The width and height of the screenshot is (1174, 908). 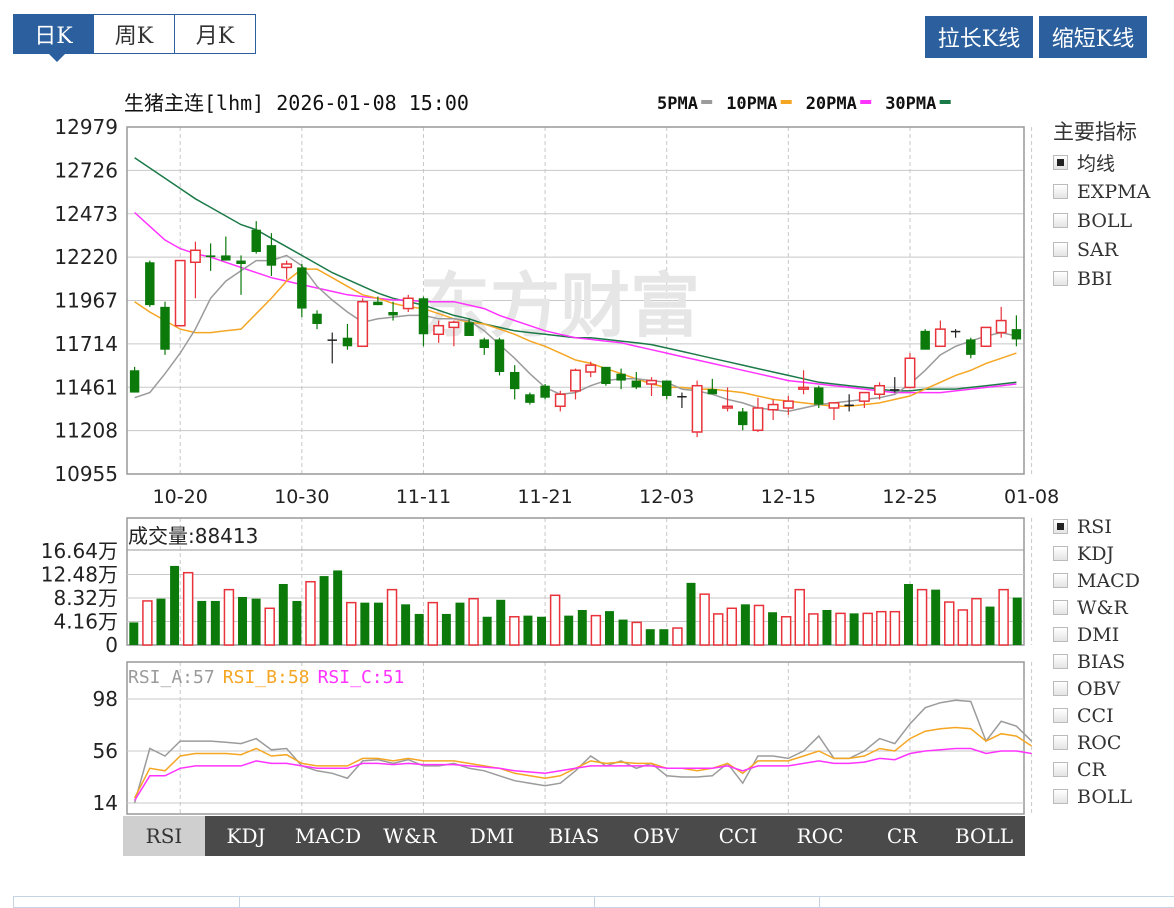 What do you see at coordinates (1099, 688) in the screenshot?
I see `sub-item-label: OBV` at bounding box center [1099, 688].